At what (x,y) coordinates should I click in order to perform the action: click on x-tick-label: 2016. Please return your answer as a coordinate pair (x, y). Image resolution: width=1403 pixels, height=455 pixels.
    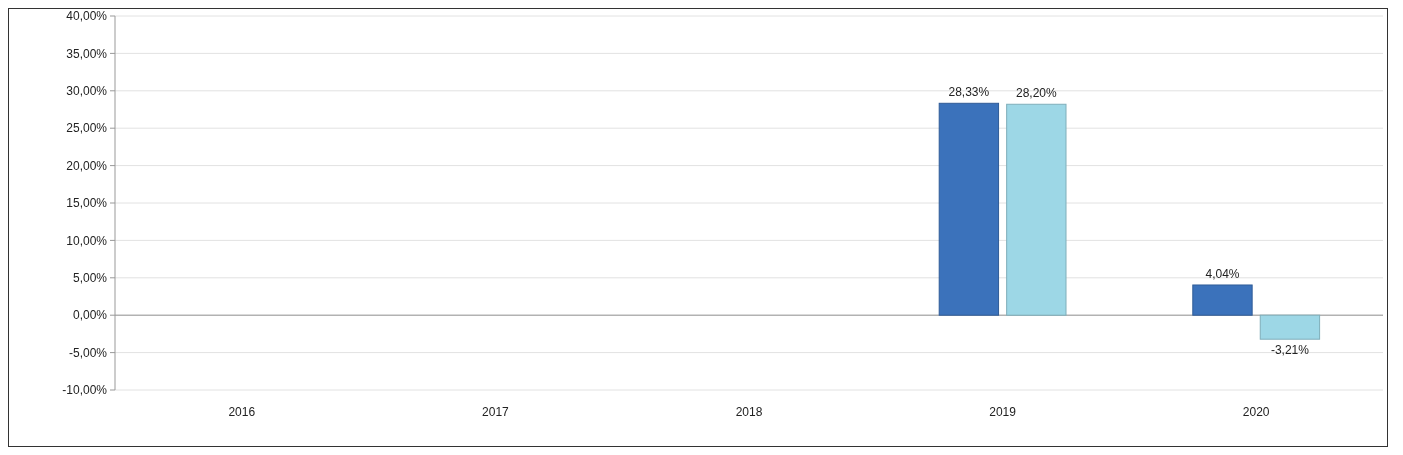
    Looking at the image, I should click on (242, 412).